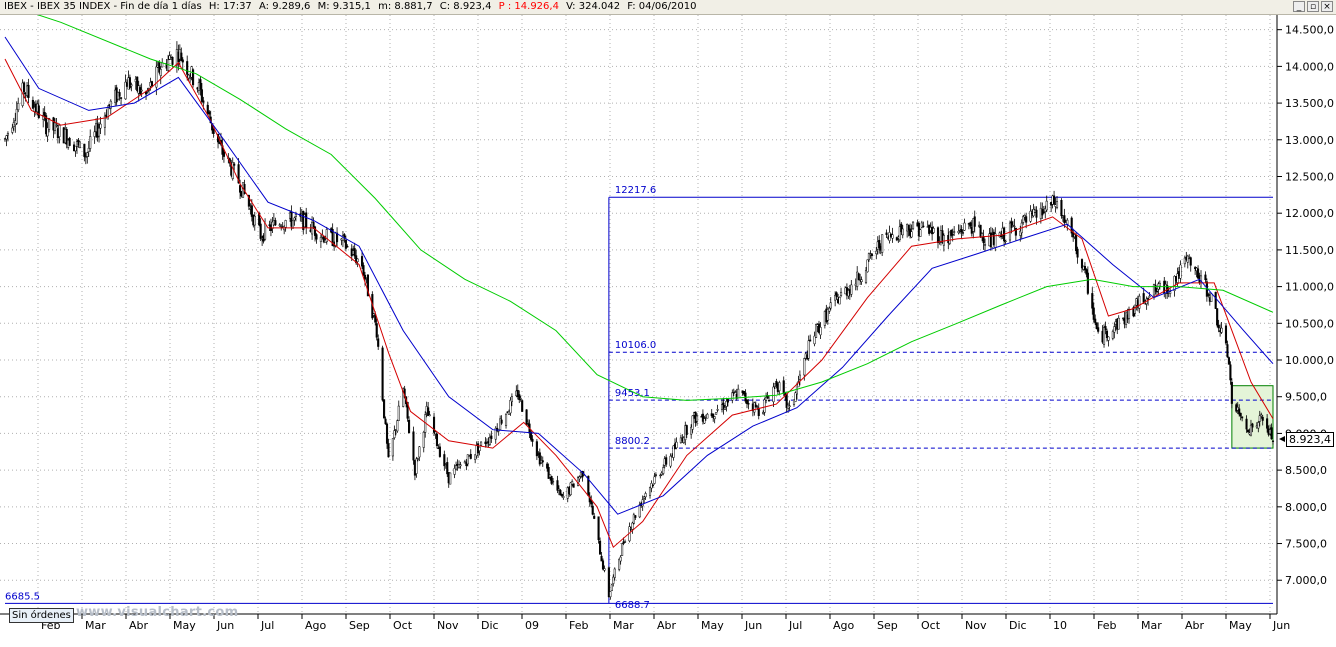  What do you see at coordinates (161, 6) in the screenshot?
I see `period-label: Fin de día 1 días` at bounding box center [161, 6].